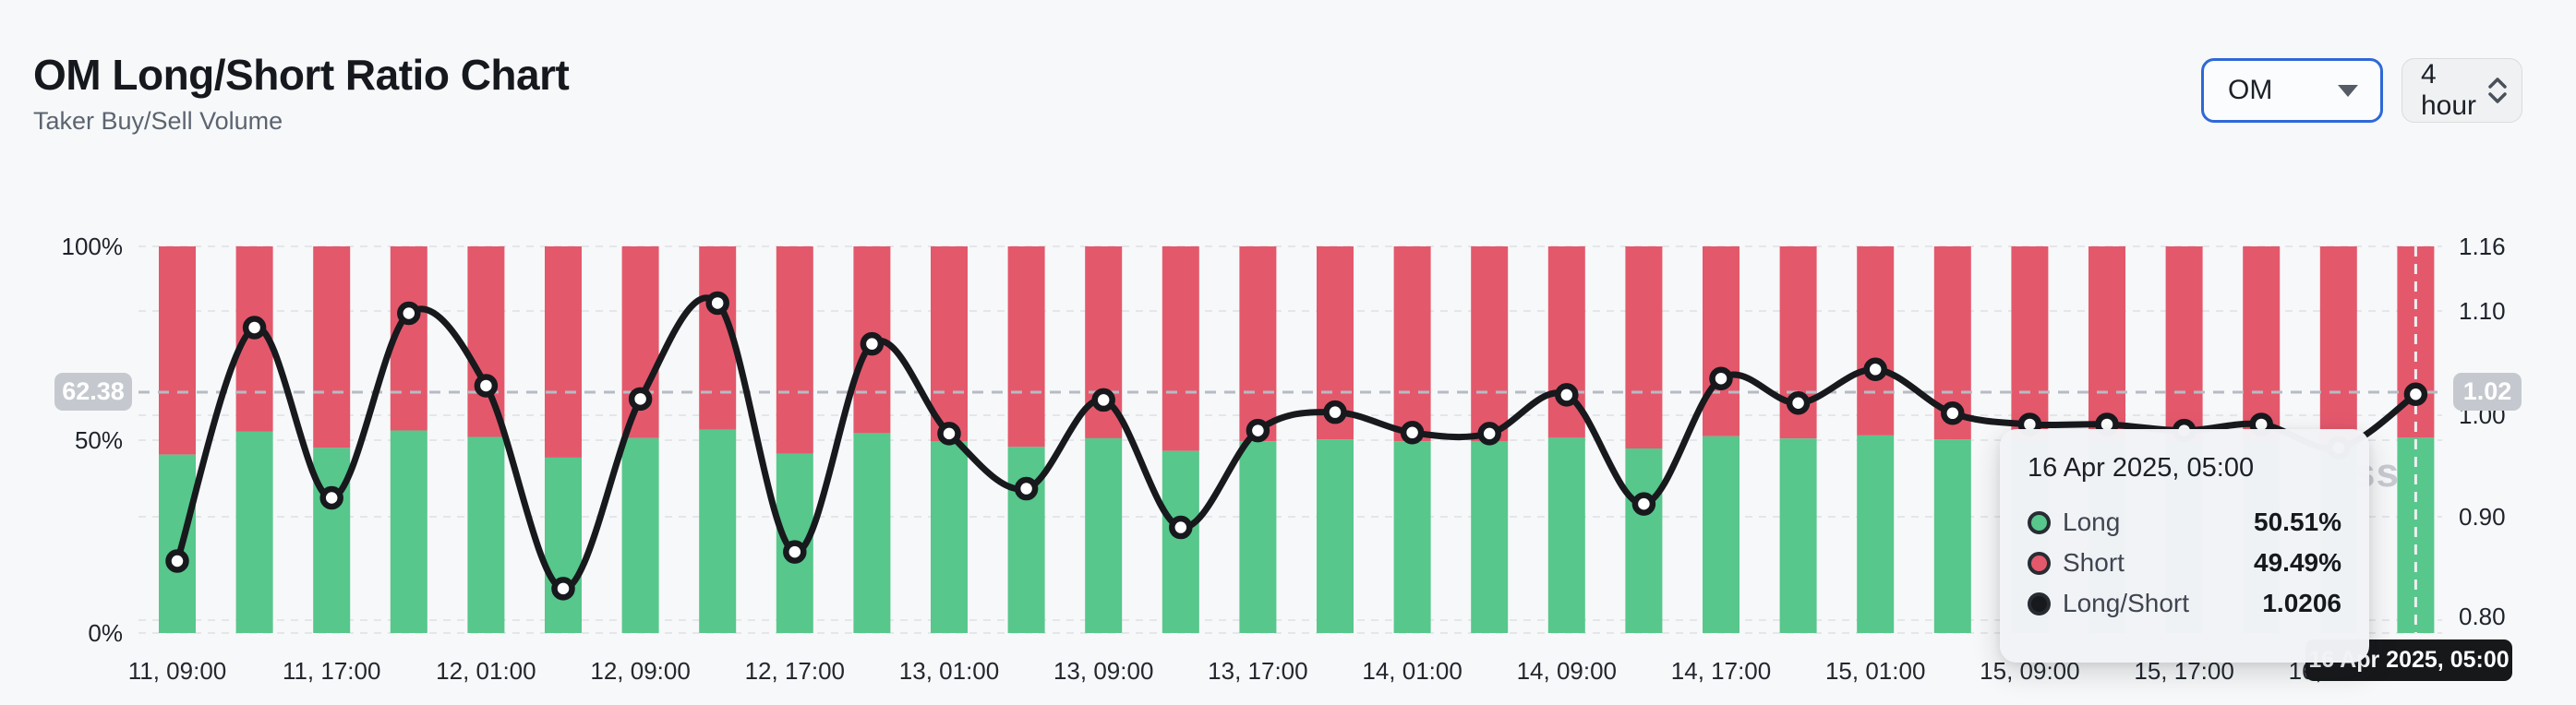  I want to click on svg-text: 13, 01:00, so click(949, 671).